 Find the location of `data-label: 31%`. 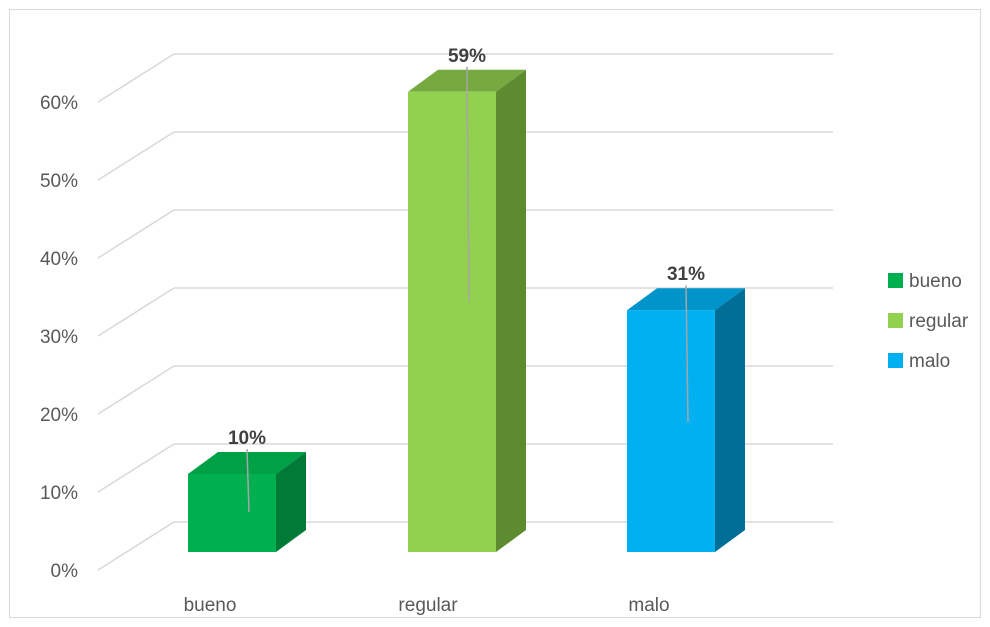

data-label: 31% is located at coordinates (686, 274).